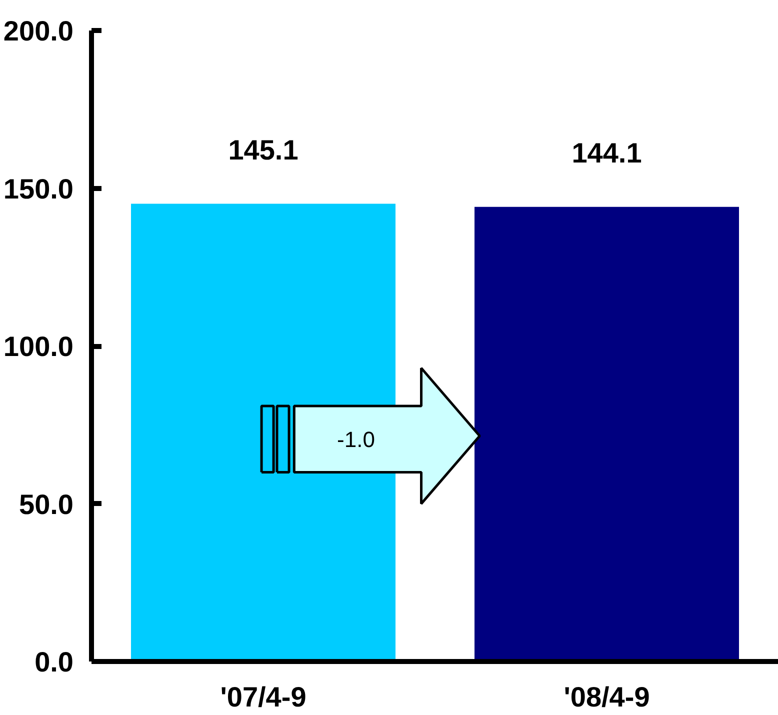  What do you see at coordinates (356, 439) in the screenshot?
I see `annotation: -1.0` at bounding box center [356, 439].